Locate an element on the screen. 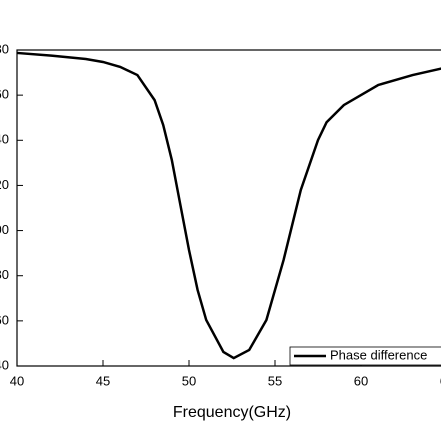  x-tick-label: 45 is located at coordinates (103, 380).